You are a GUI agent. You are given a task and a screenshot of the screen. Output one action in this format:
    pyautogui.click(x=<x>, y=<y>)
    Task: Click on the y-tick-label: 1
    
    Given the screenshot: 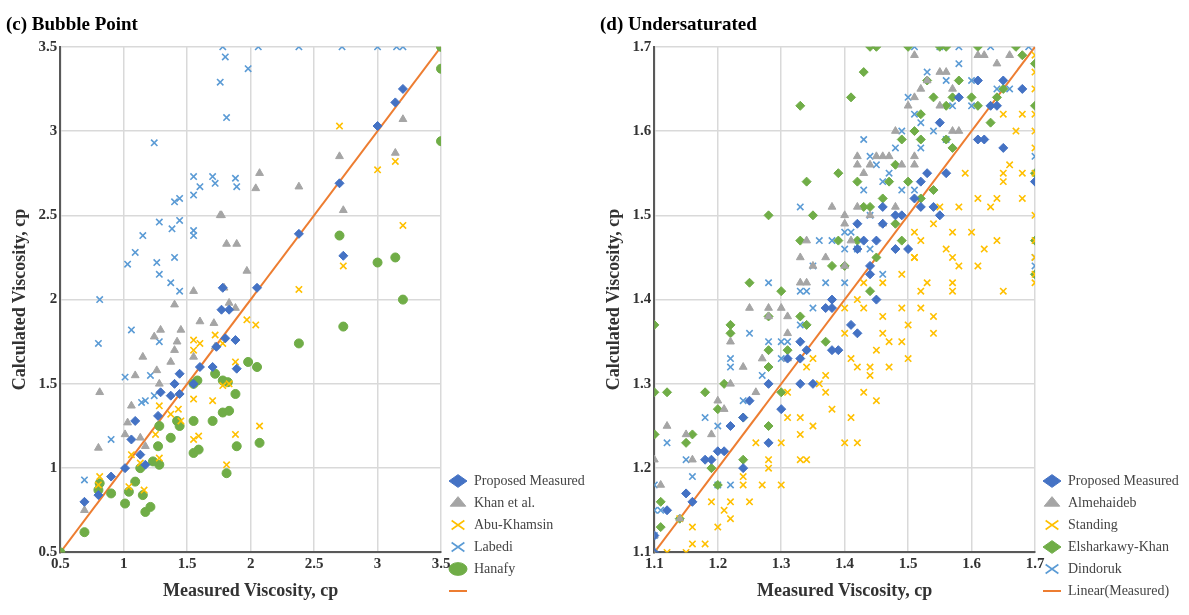 What is the action you would take?
    pyautogui.click(x=53, y=467)
    